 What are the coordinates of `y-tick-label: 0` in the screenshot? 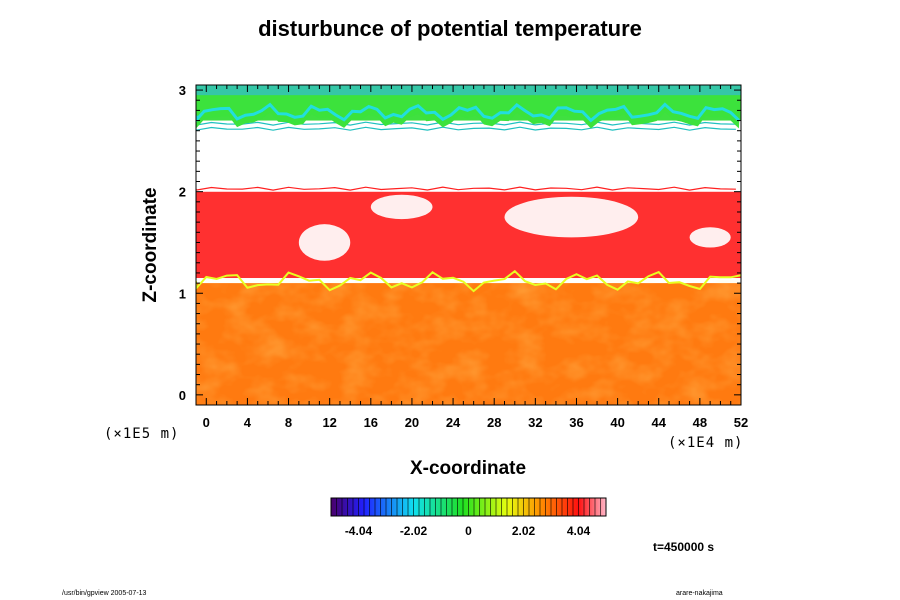 It's located at (182, 395).